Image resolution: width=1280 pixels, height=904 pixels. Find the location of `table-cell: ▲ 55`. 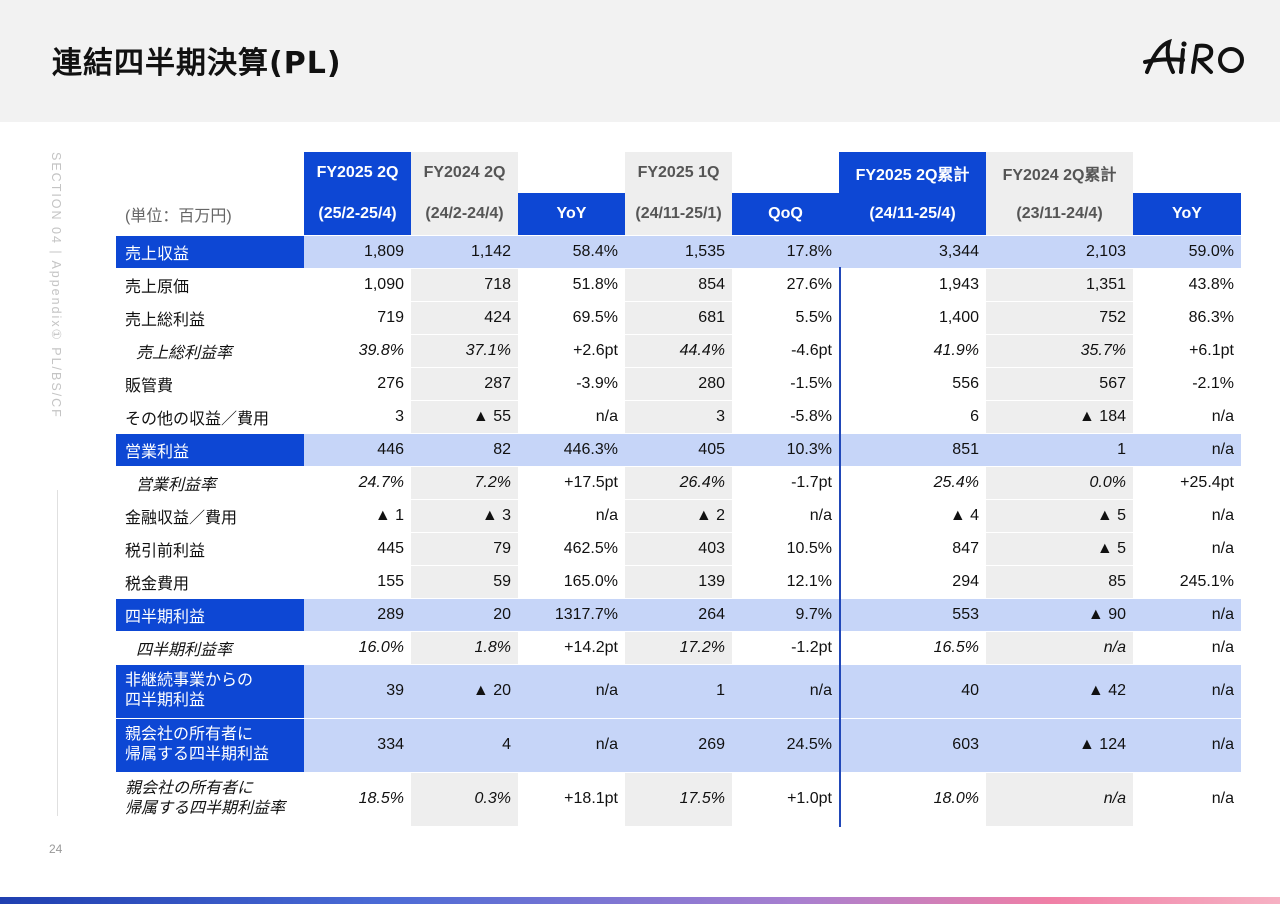

table-cell: ▲ 55 is located at coordinates (464, 416).